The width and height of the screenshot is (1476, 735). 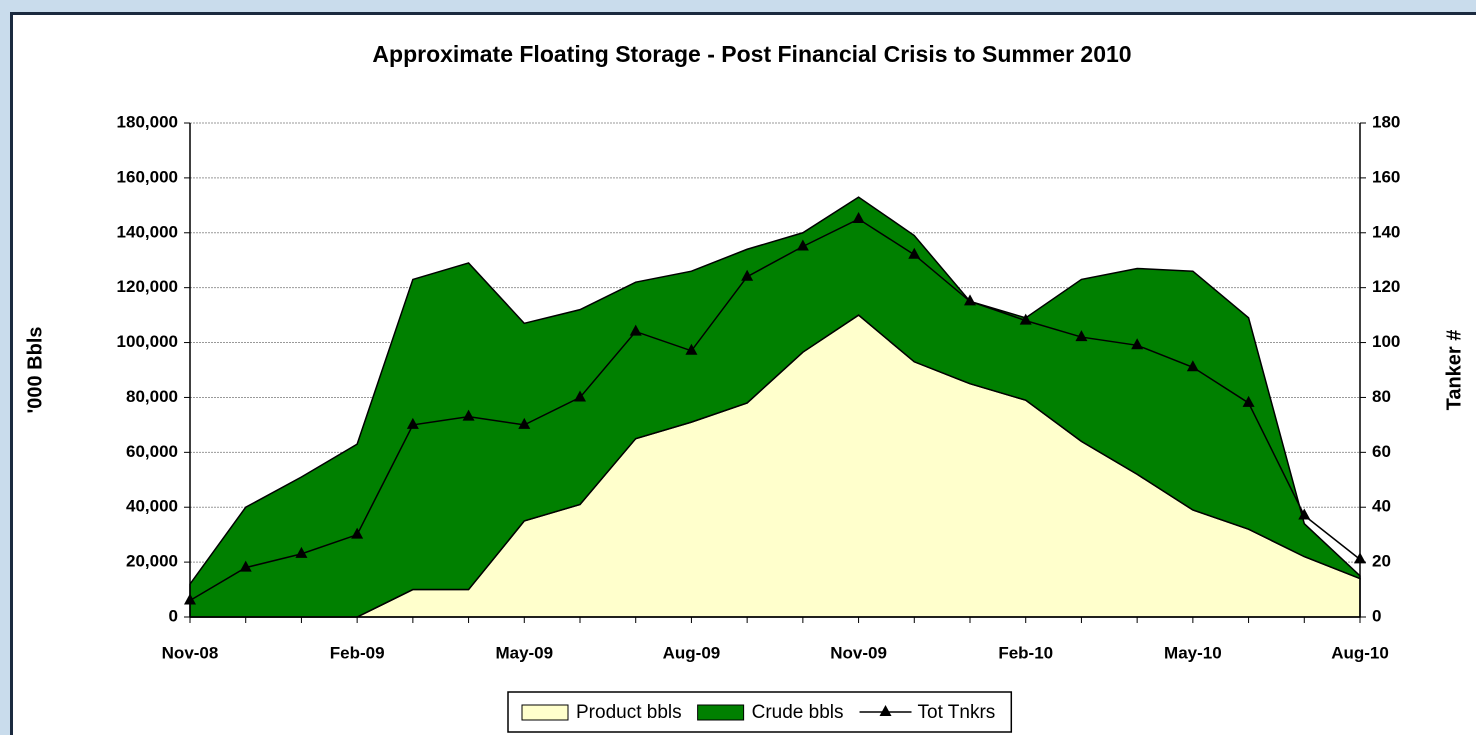 What do you see at coordinates (1386, 231) in the screenshot?
I see `y2-tick-label: 140` at bounding box center [1386, 231].